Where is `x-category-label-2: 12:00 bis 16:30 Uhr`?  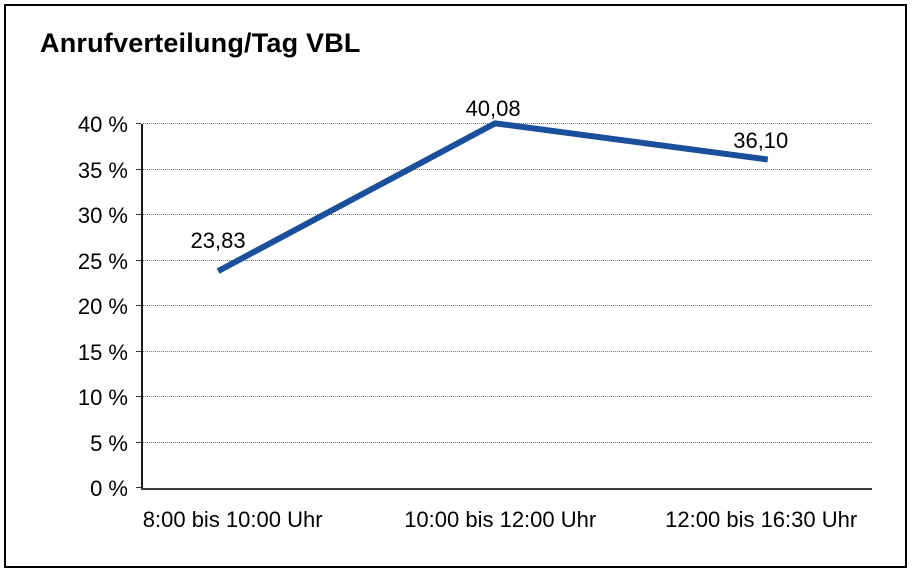
x-category-label-2: 12:00 bis 16:30 Uhr is located at coordinates (761, 519).